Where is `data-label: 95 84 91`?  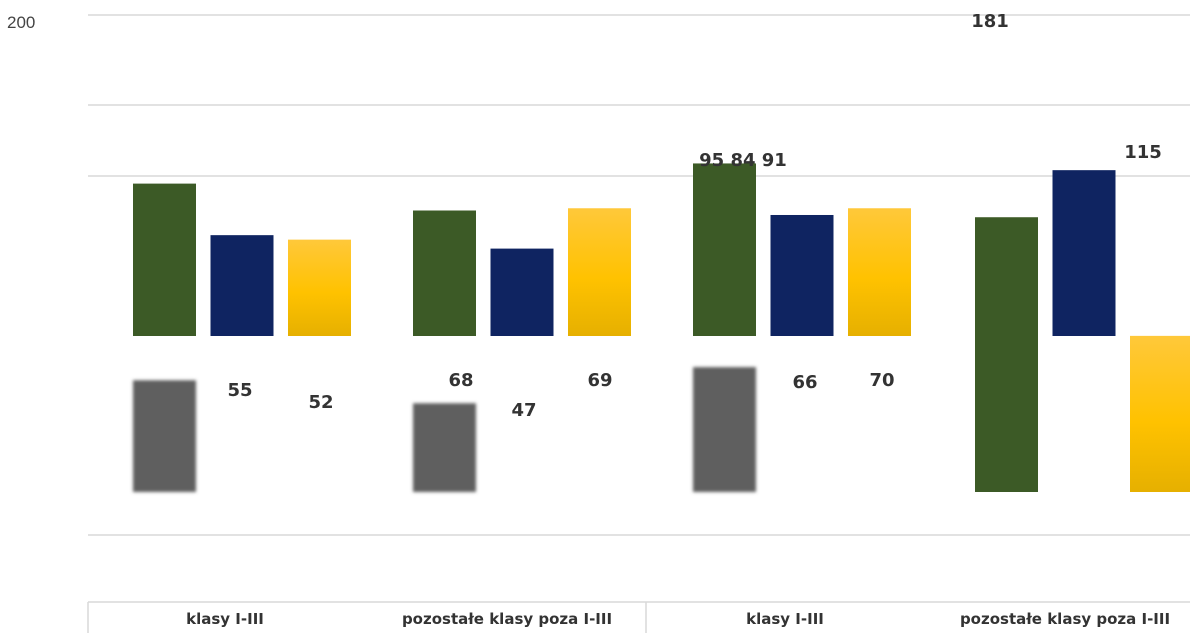 data-label: 95 84 91 is located at coordinates (743, 160).